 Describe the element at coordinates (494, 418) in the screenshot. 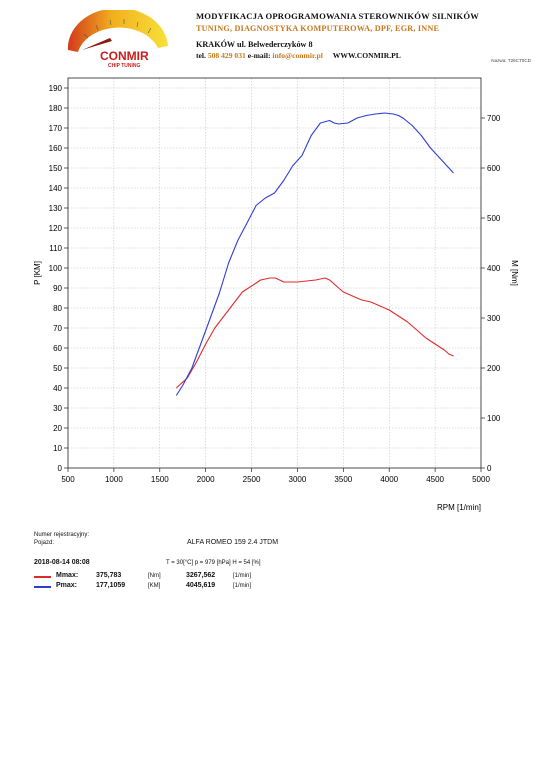

I see `y-right-tick-label: 100` at that location.